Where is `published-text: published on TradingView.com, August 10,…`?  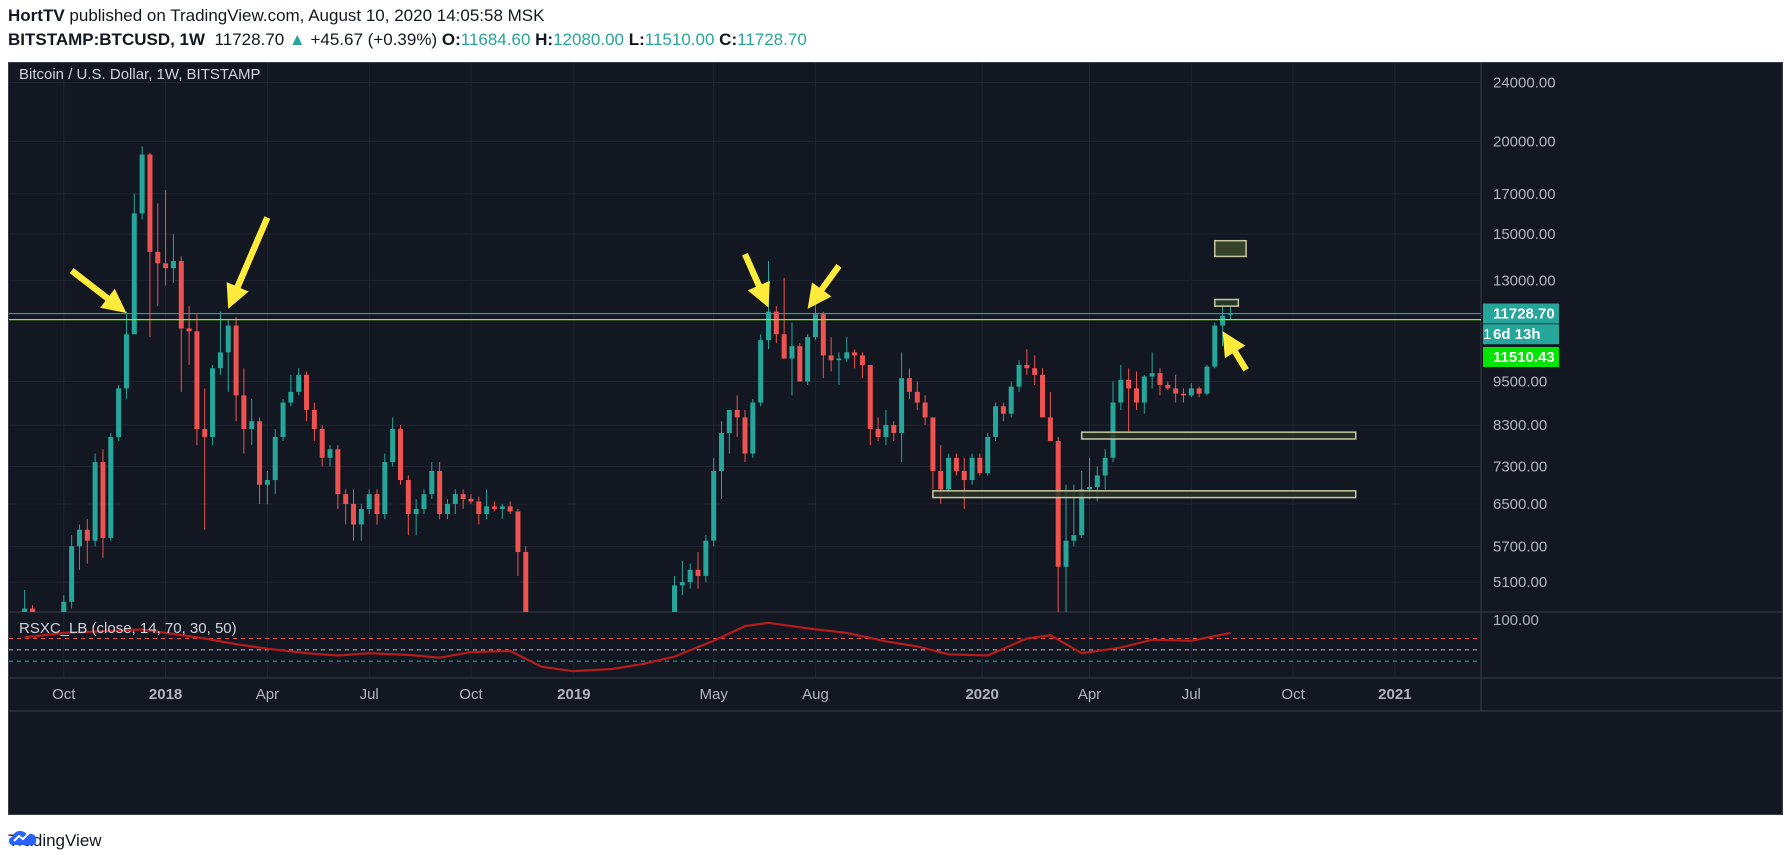
published-text: published on TradingView.com, August 10,… is located at coordinates (307, 15).